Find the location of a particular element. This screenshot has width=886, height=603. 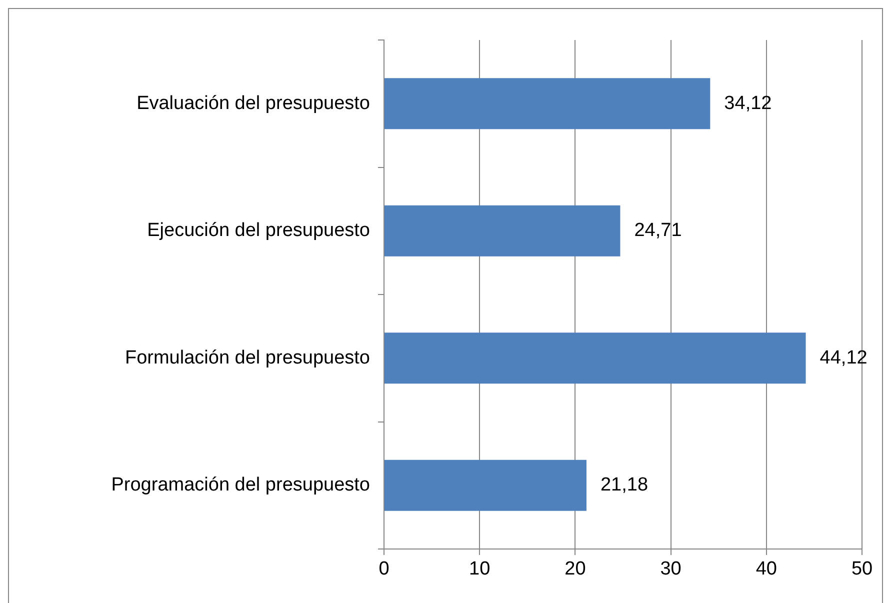

y-tick-label: Evaluación del presupuesto is located at coordinates (253, 103).